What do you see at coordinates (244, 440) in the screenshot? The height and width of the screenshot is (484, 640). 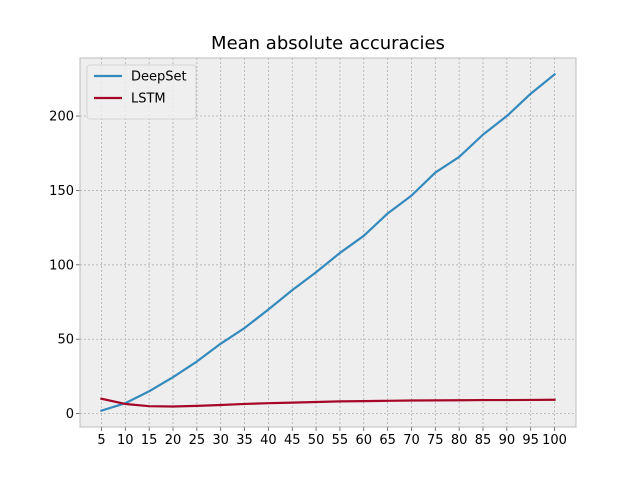 I see `x-tick-label: 35` at bounding box center [244, 440].